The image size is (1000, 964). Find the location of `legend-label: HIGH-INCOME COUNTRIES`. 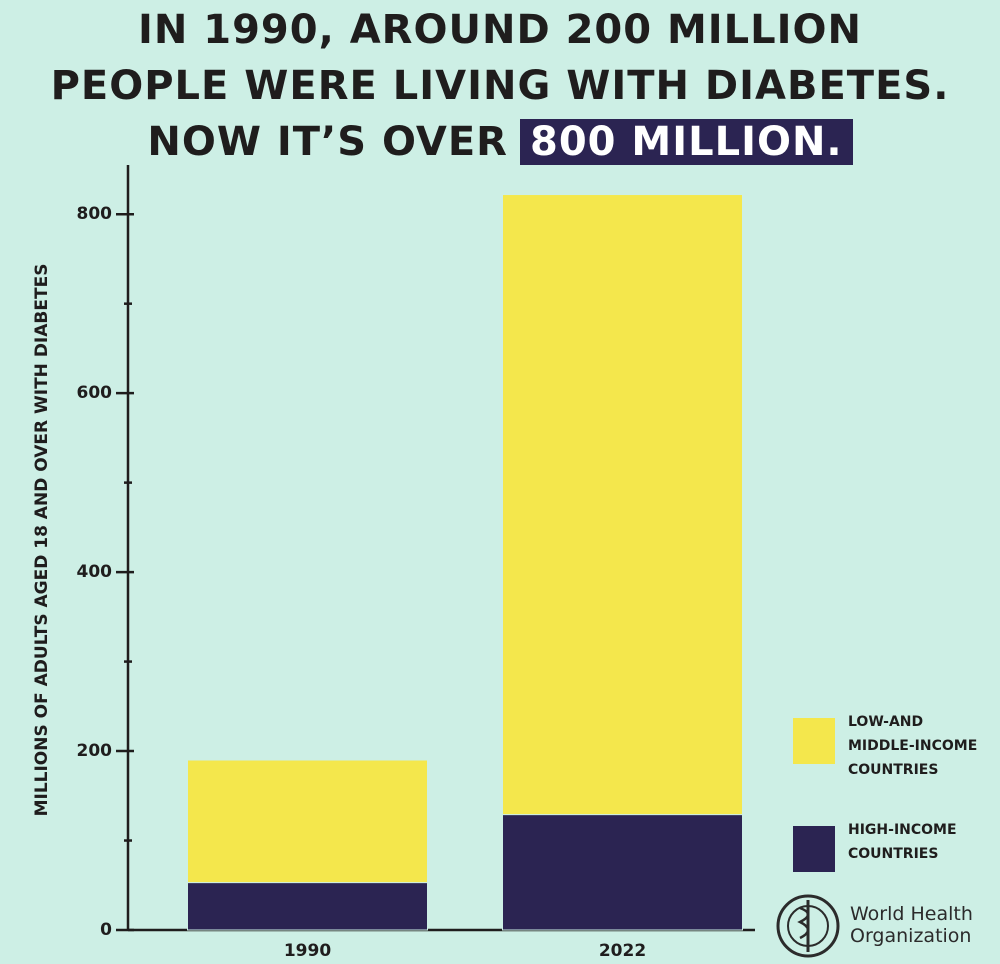

legend-label: HIGH-INCOME COUNTRIES is located at coordinates (902, 842).